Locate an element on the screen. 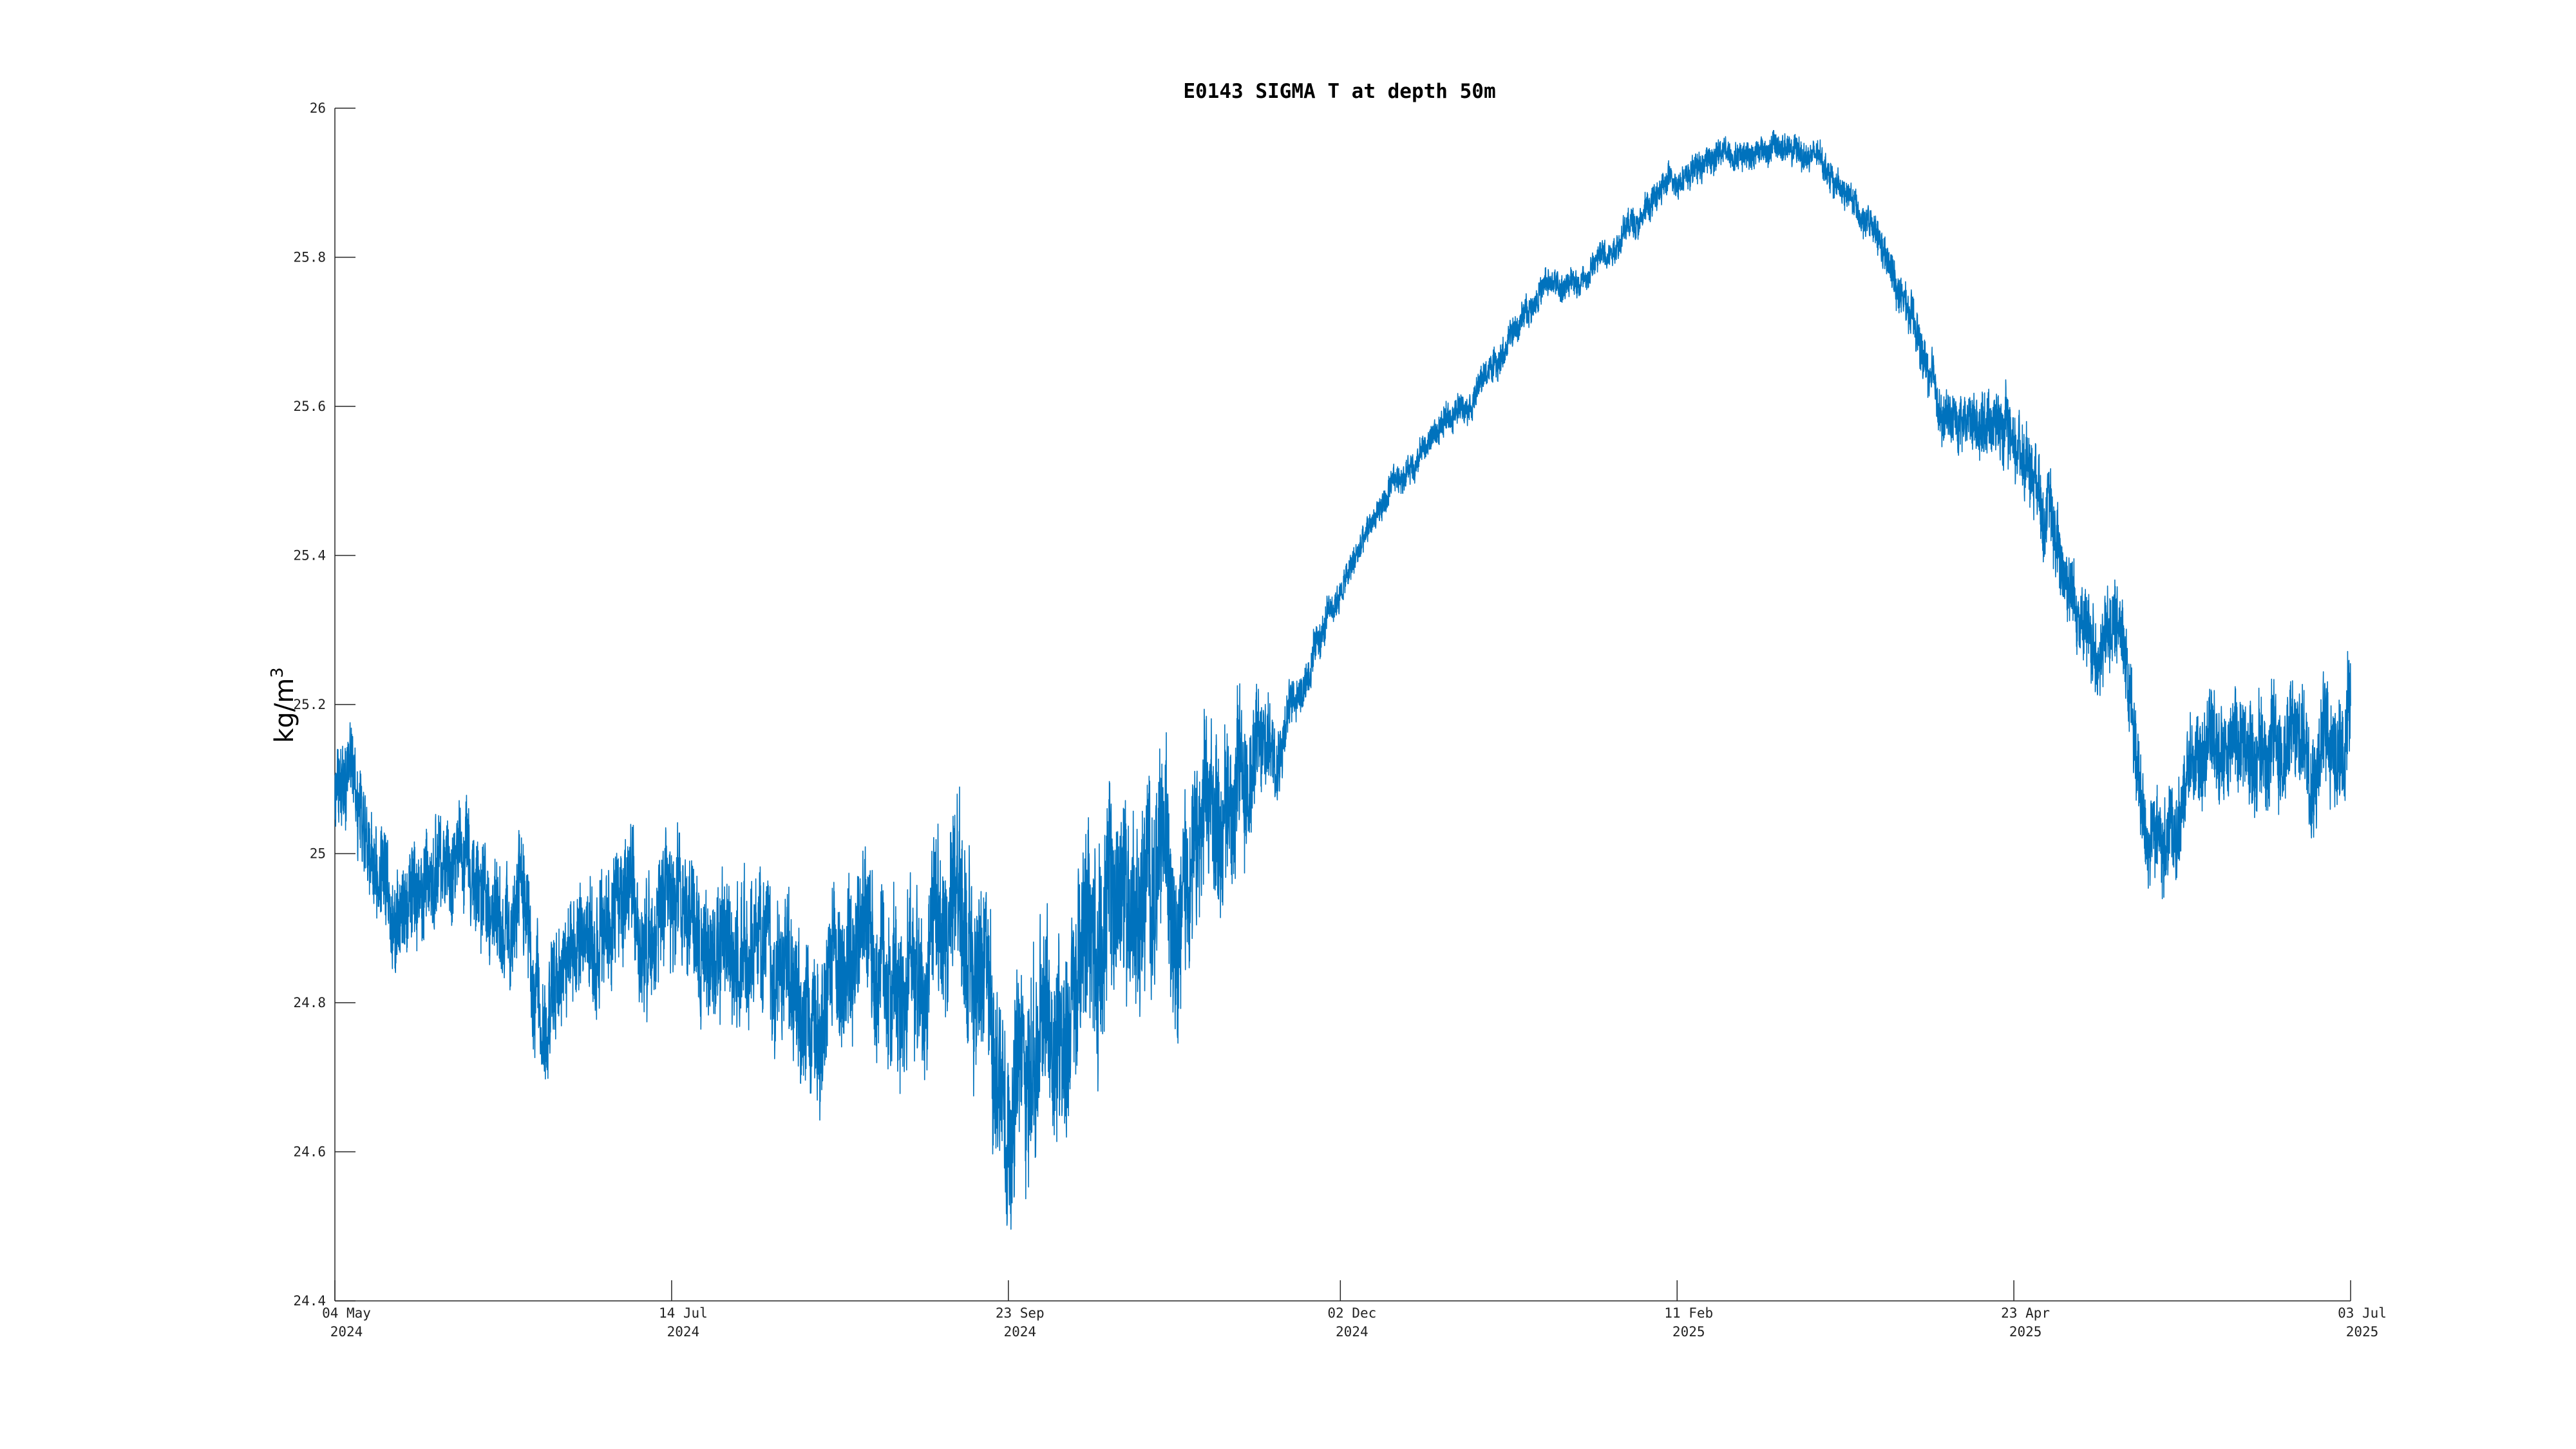 This screenshot has height=1449, width=2576. y-tick-label: 24.4 is located at coordinates (309, 1301).